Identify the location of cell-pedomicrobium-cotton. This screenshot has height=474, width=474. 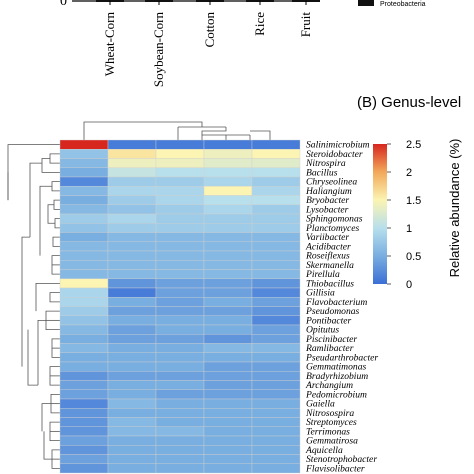
(180, 394).